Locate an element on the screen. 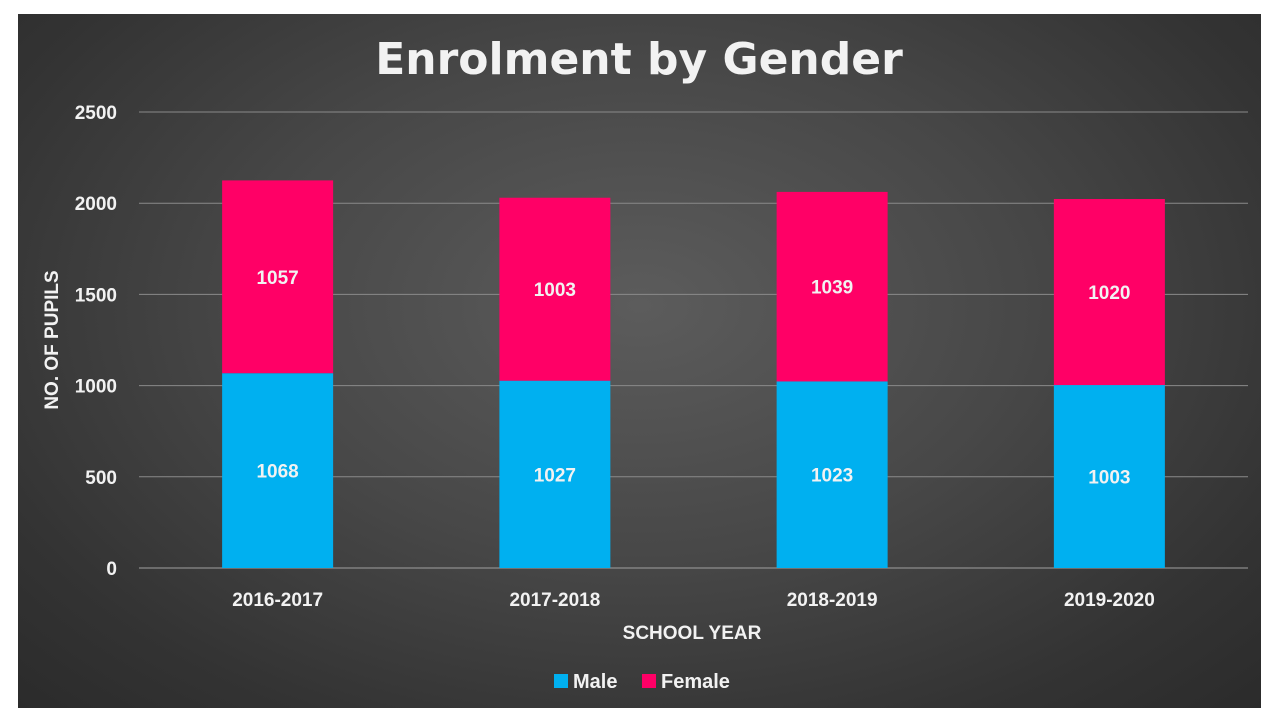  bar-female-2017-2018 is located at coordinates (555, 289).